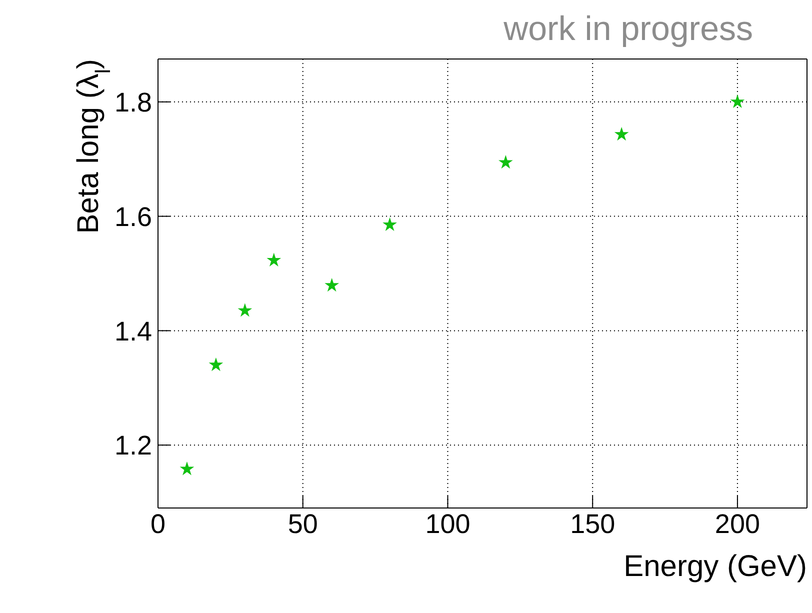 The height and width of the screenshot is (613, 812). I want to click on x-tick-label: 200, so click(737, 524).